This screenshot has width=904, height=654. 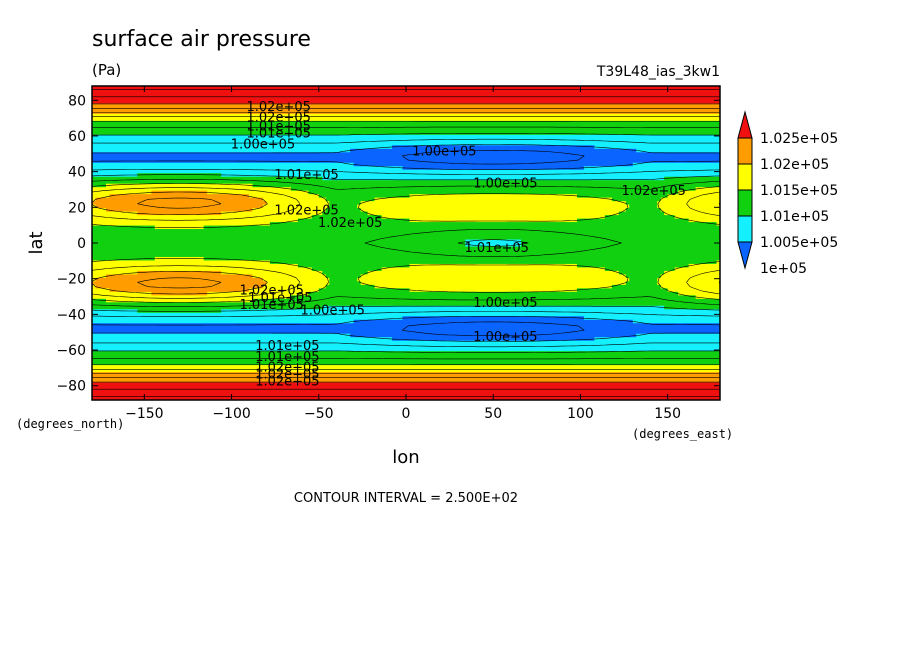 What do you see at coordinates (794, 217) in the screenshot?
I see `colorbar-label: 1.01e+05` at bounding box center [794, 217].